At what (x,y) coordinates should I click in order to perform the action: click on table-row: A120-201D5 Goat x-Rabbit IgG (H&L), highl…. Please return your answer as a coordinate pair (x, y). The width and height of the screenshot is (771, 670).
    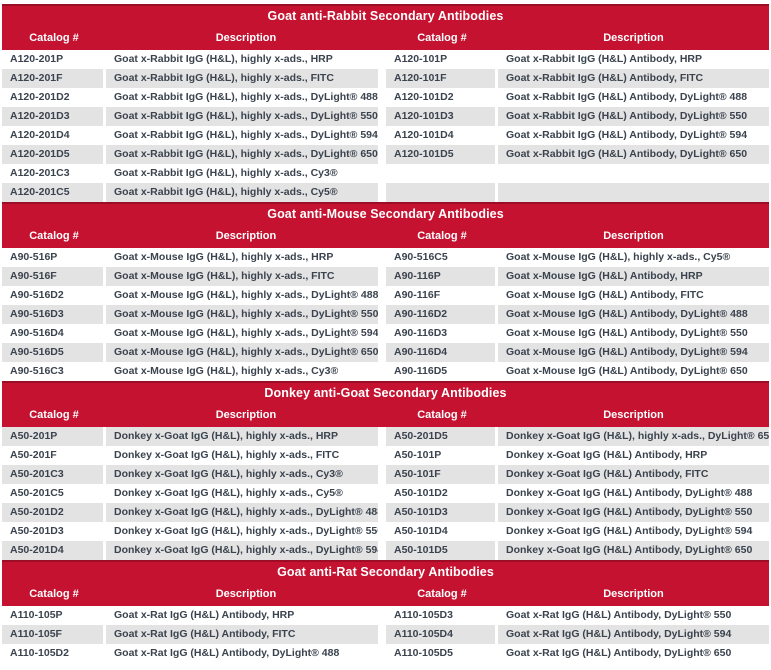
    Looking at the image, I should click on (385, 154).